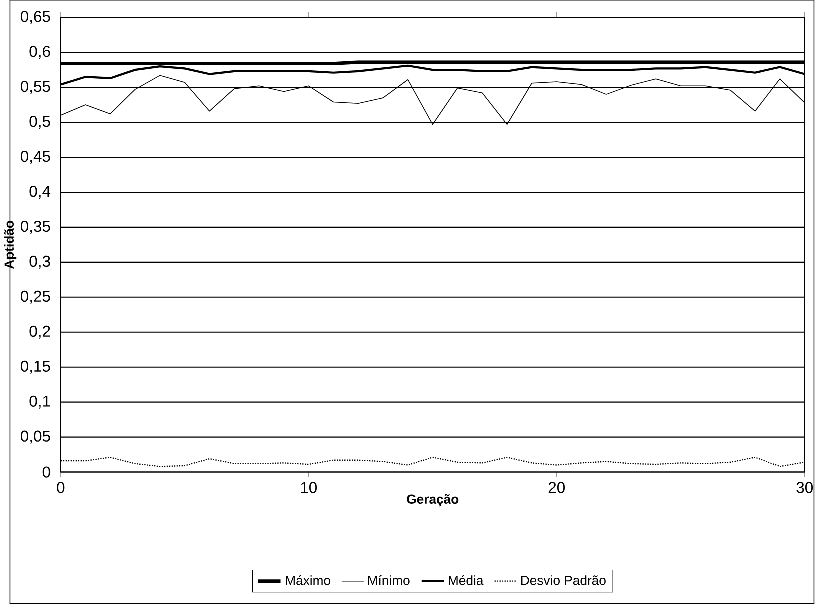 The width and height of the screenshot is (818, 604). I want to click on x-tick-label: 30, so click(805, 488).